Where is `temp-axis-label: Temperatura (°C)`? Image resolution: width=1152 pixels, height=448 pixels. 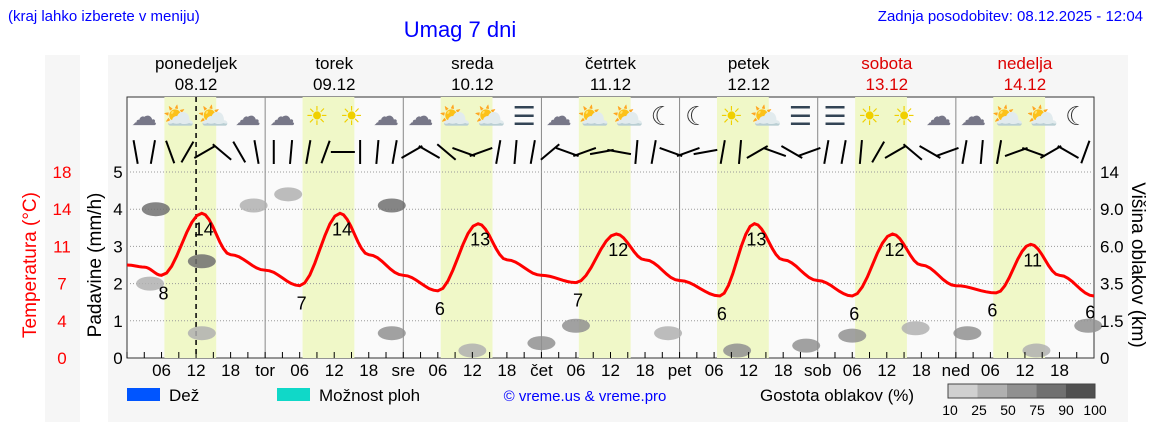 temp-axis-label: Temperatura (°C) is located at coordinates (30, 265).